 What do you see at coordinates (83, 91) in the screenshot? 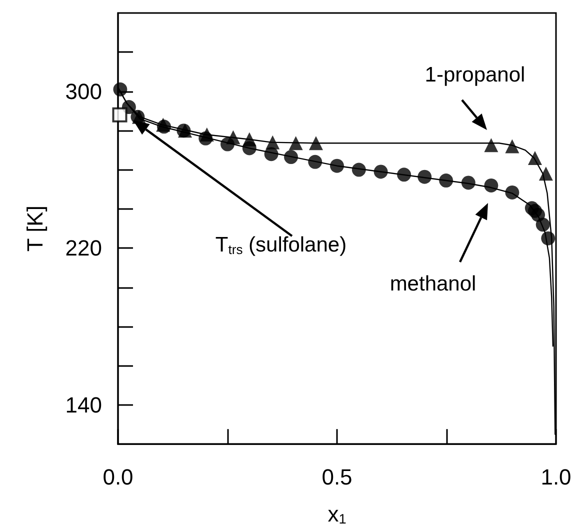
I see `y-tick-label: 300` at bounding box center [83, 91].